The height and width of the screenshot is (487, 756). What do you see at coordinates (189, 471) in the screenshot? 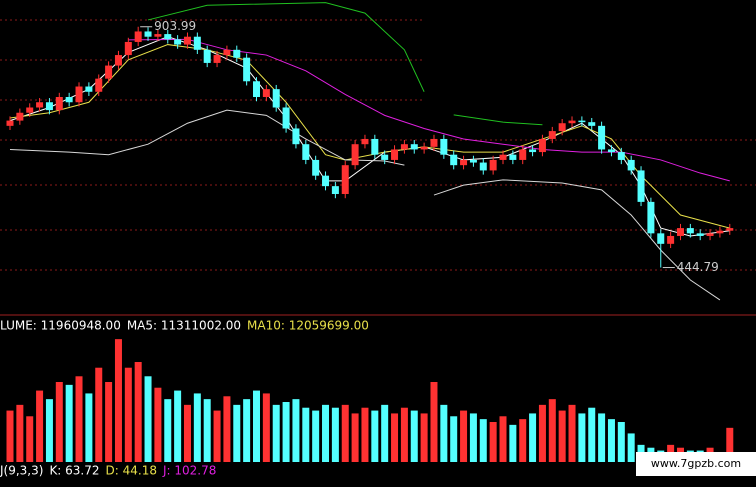
I see `kdj-legend: J: 102.78` at bounding box center [189, 471].